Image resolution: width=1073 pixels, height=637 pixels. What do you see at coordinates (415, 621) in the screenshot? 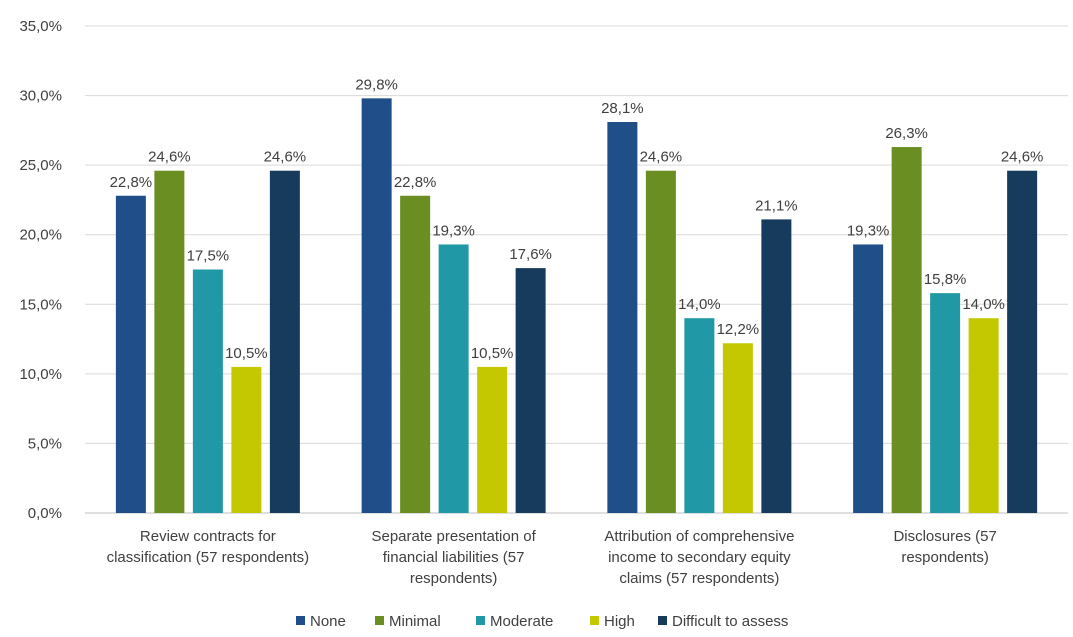
I see `legend-label: Minimal` at bounding box center [415, 621].